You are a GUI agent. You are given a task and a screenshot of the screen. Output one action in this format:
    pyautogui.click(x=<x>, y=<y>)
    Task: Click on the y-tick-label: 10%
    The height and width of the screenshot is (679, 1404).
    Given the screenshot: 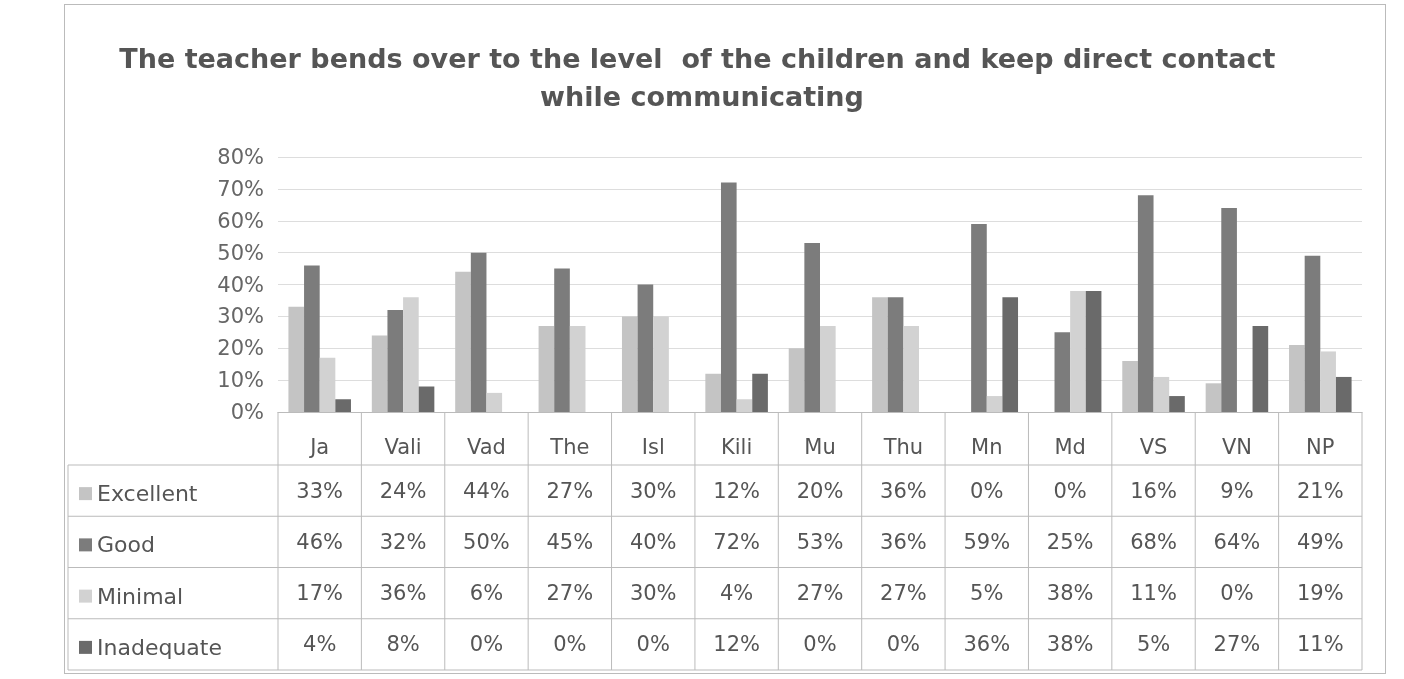 What is the action you would take?
    pyautogui.click(x=240, y=380)
    